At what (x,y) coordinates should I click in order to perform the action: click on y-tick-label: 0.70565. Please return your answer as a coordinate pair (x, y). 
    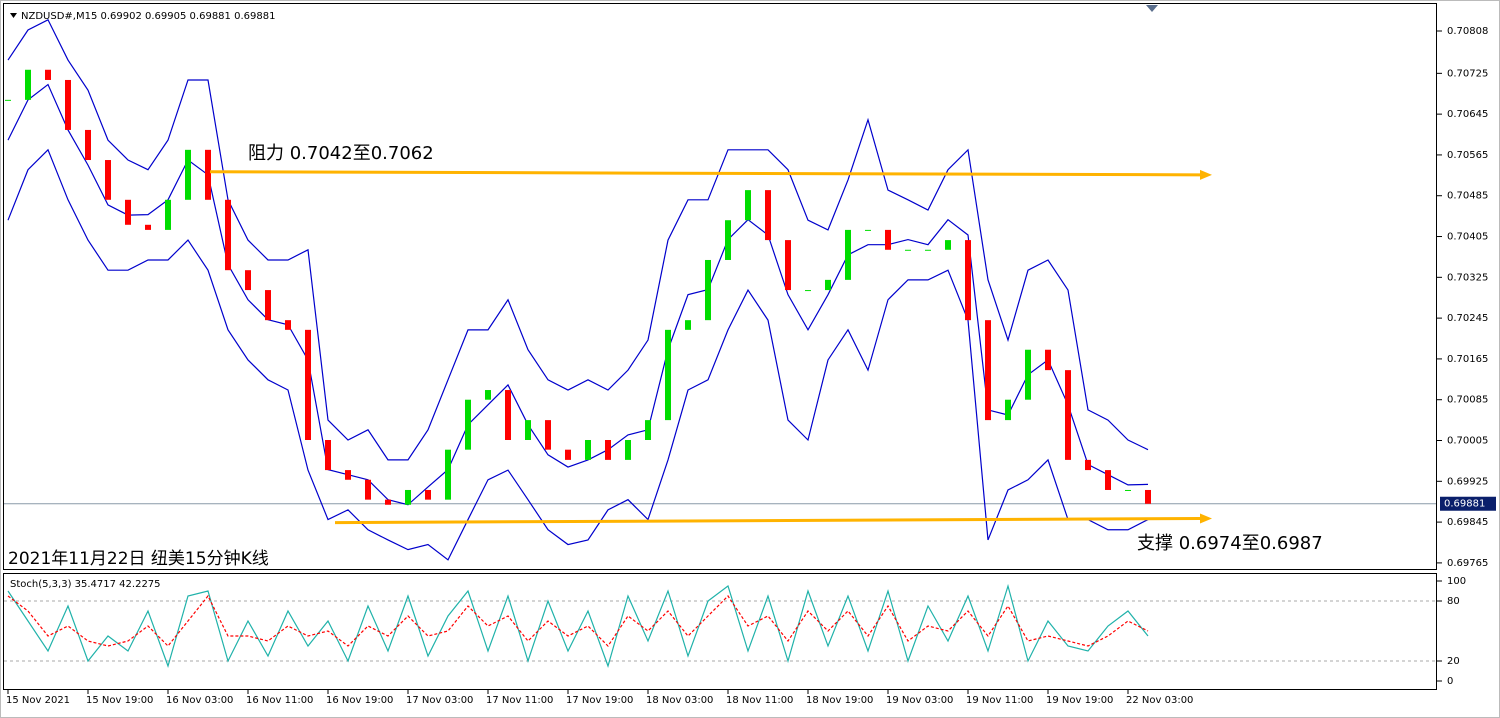
    Looking at the image, I should click on (1467, 155).